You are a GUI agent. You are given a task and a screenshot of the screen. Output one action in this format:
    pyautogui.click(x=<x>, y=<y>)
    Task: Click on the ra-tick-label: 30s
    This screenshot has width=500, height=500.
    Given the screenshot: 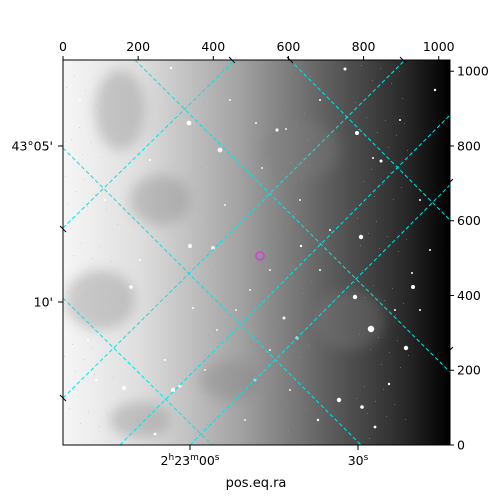 What is the action you would take?
    pyautogui.click(x=358, y=460)
    